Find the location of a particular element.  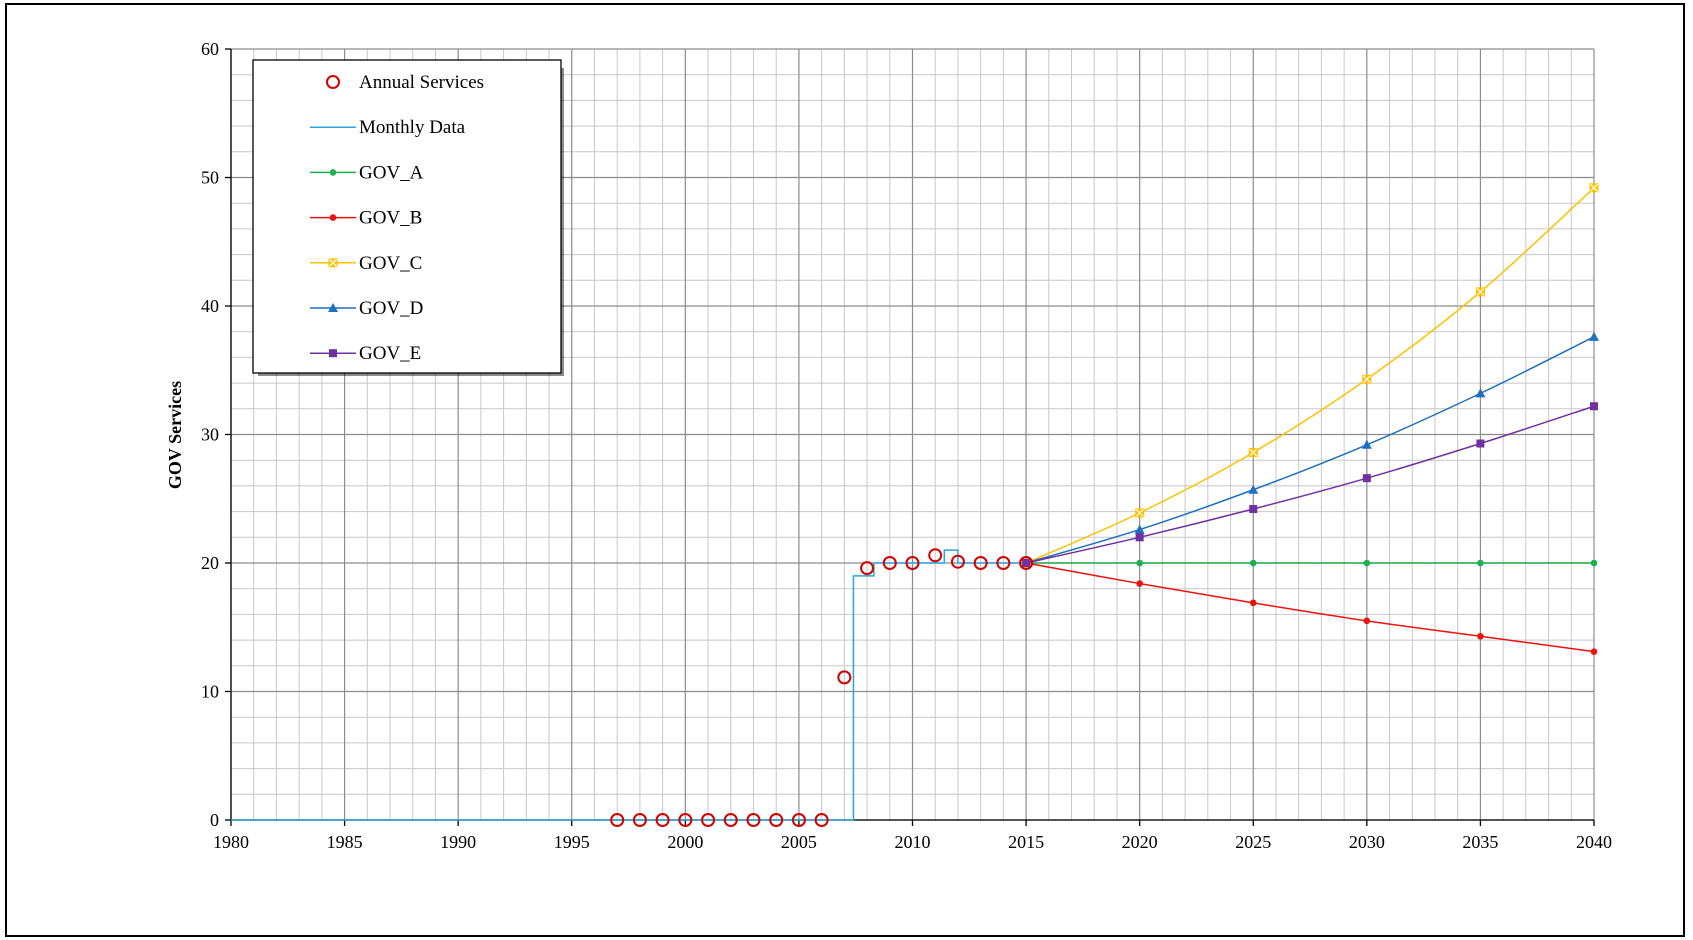

x-tick-label: 2040 is located at coordinates (1594, 842).